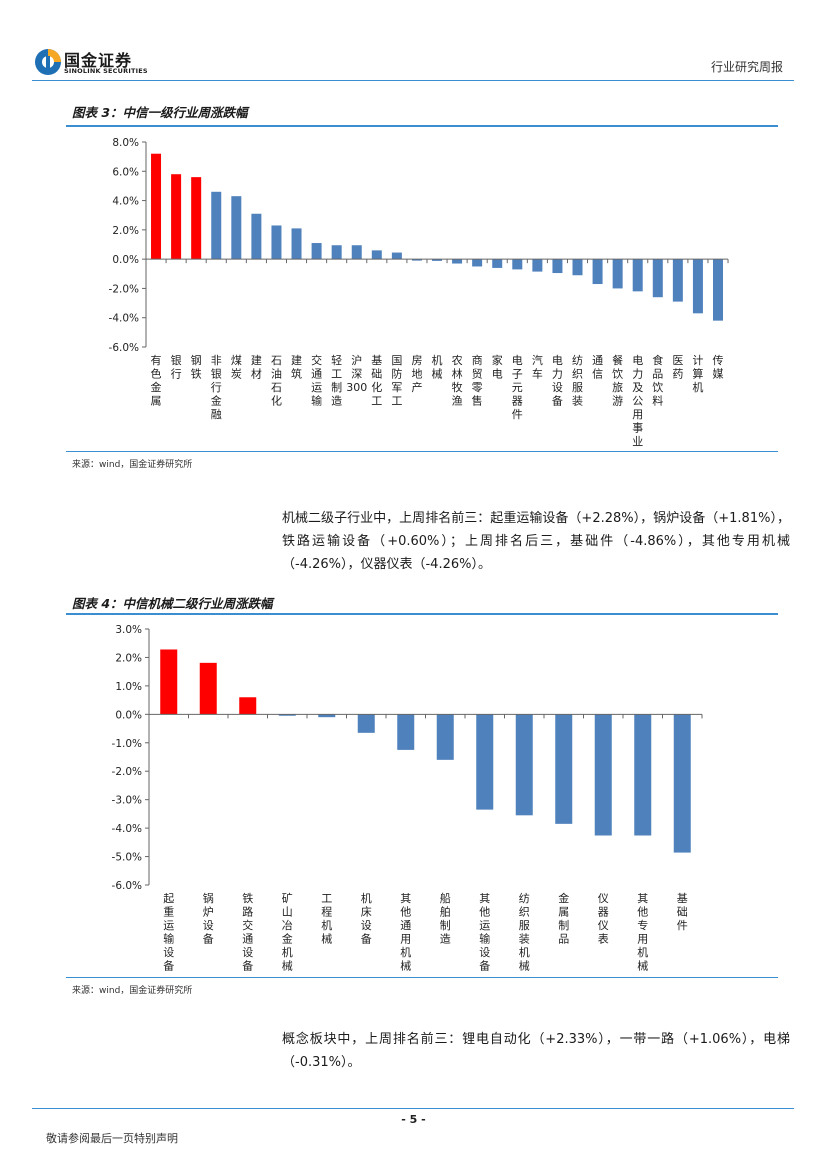 The image size is (827, 1170). What do you see at coordinates (336, 380) in the screenshot?
I see `x-category-label: 轻工制造` at bounding box center [336, 380].